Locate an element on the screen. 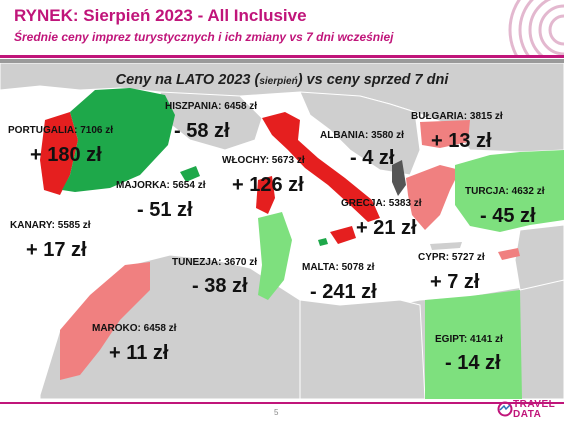  country-wlochy-sardynia is located at coordinates (265, 195).